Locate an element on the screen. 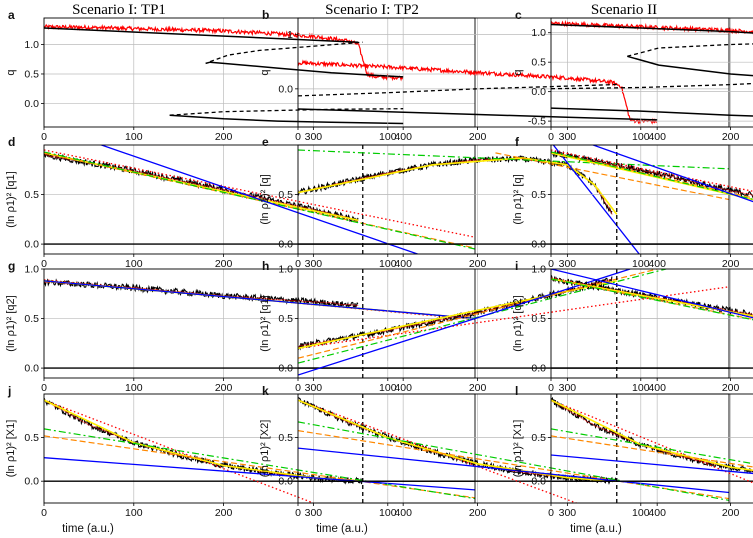 This screenshot has height=538, width=753. panel-letter: k is located at coordinates (265, 391).